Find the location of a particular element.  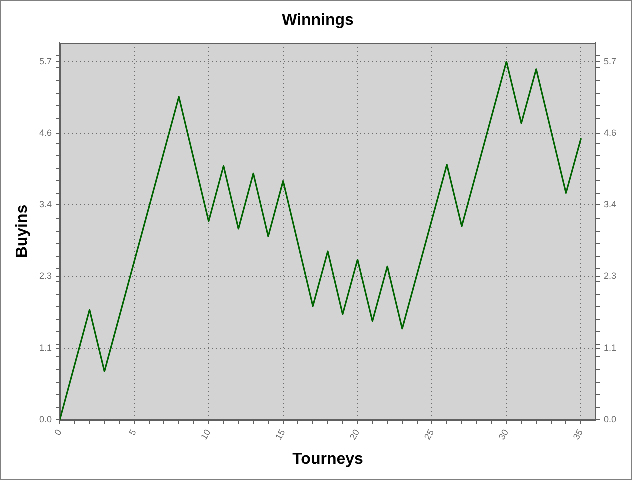

y-axis-title: Buyins is located at coordinates (23, 231).